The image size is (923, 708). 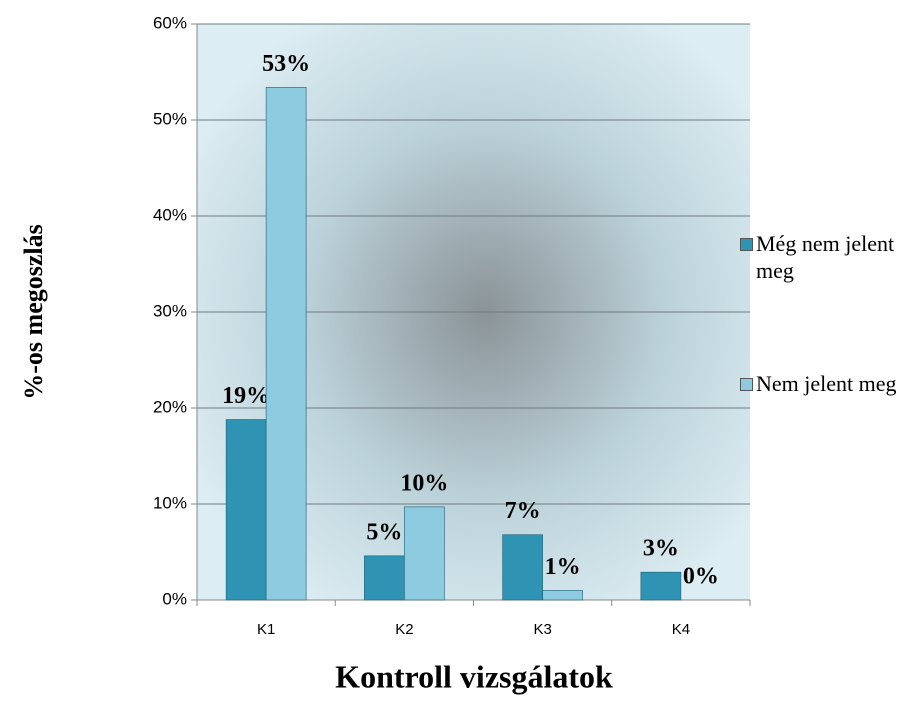 I want to click on legend-entry: Nem jelent meg, so click(x=831, y=383).